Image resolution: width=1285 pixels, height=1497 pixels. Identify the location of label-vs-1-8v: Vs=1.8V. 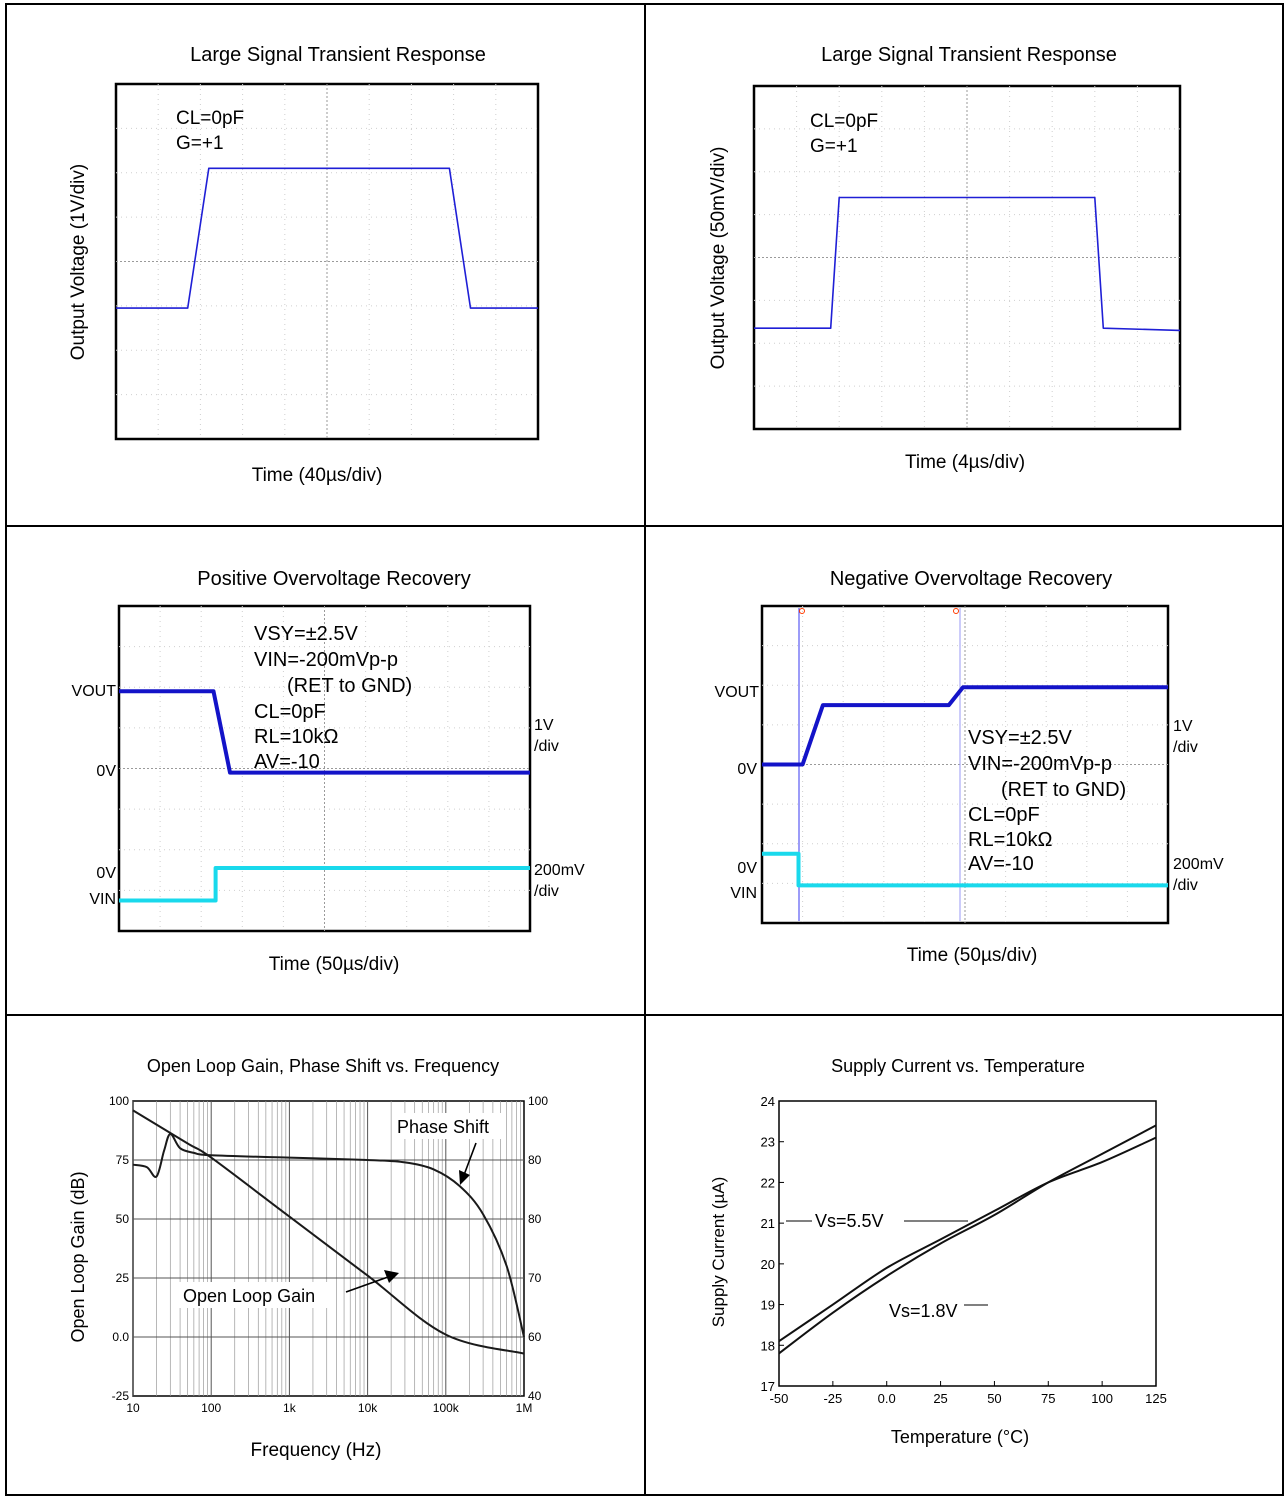
(923, 1311).